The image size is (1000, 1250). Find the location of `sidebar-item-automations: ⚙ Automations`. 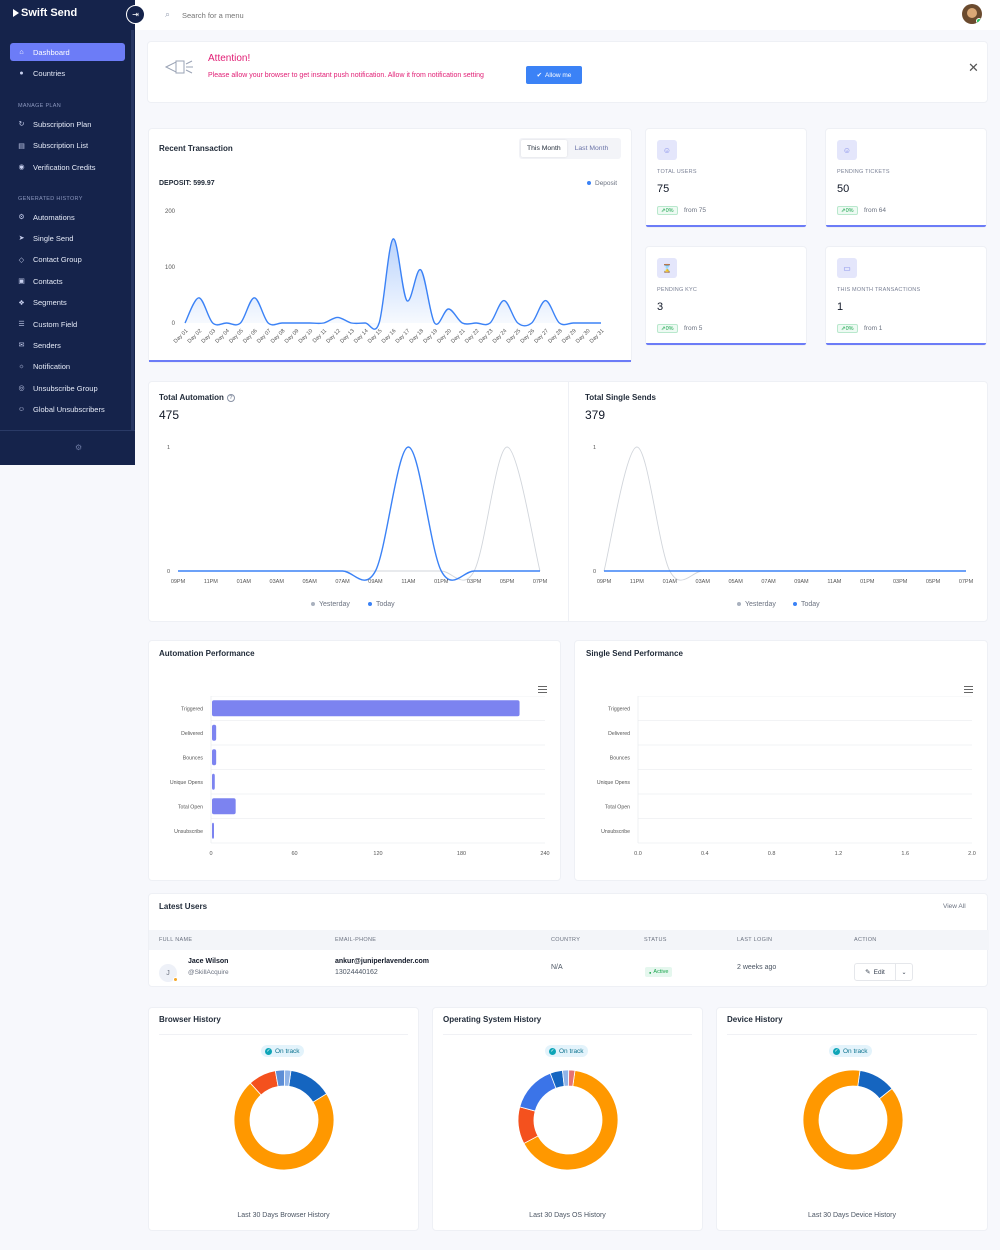

sidebar-item-automations: ⚙ Automations is located at coordinates (67, 217).